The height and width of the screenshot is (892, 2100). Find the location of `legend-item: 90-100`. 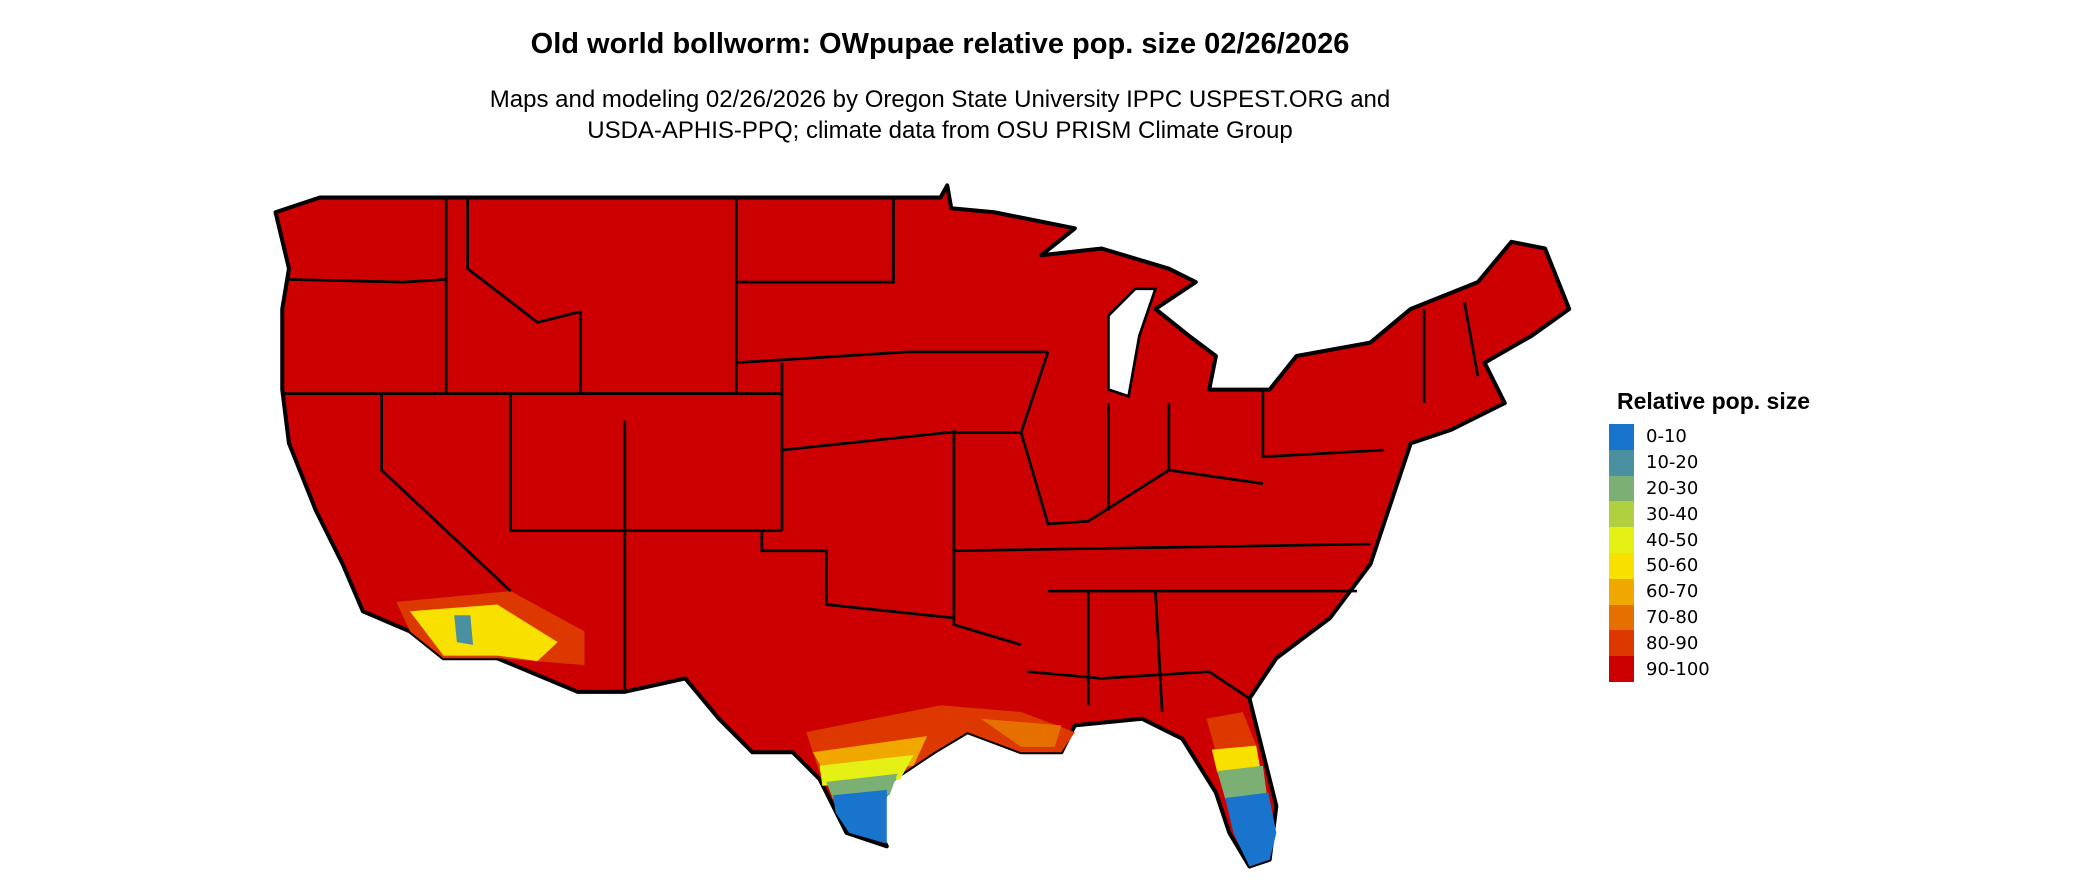

legend-item: 90-100 is located at coordinates (1709, 669).